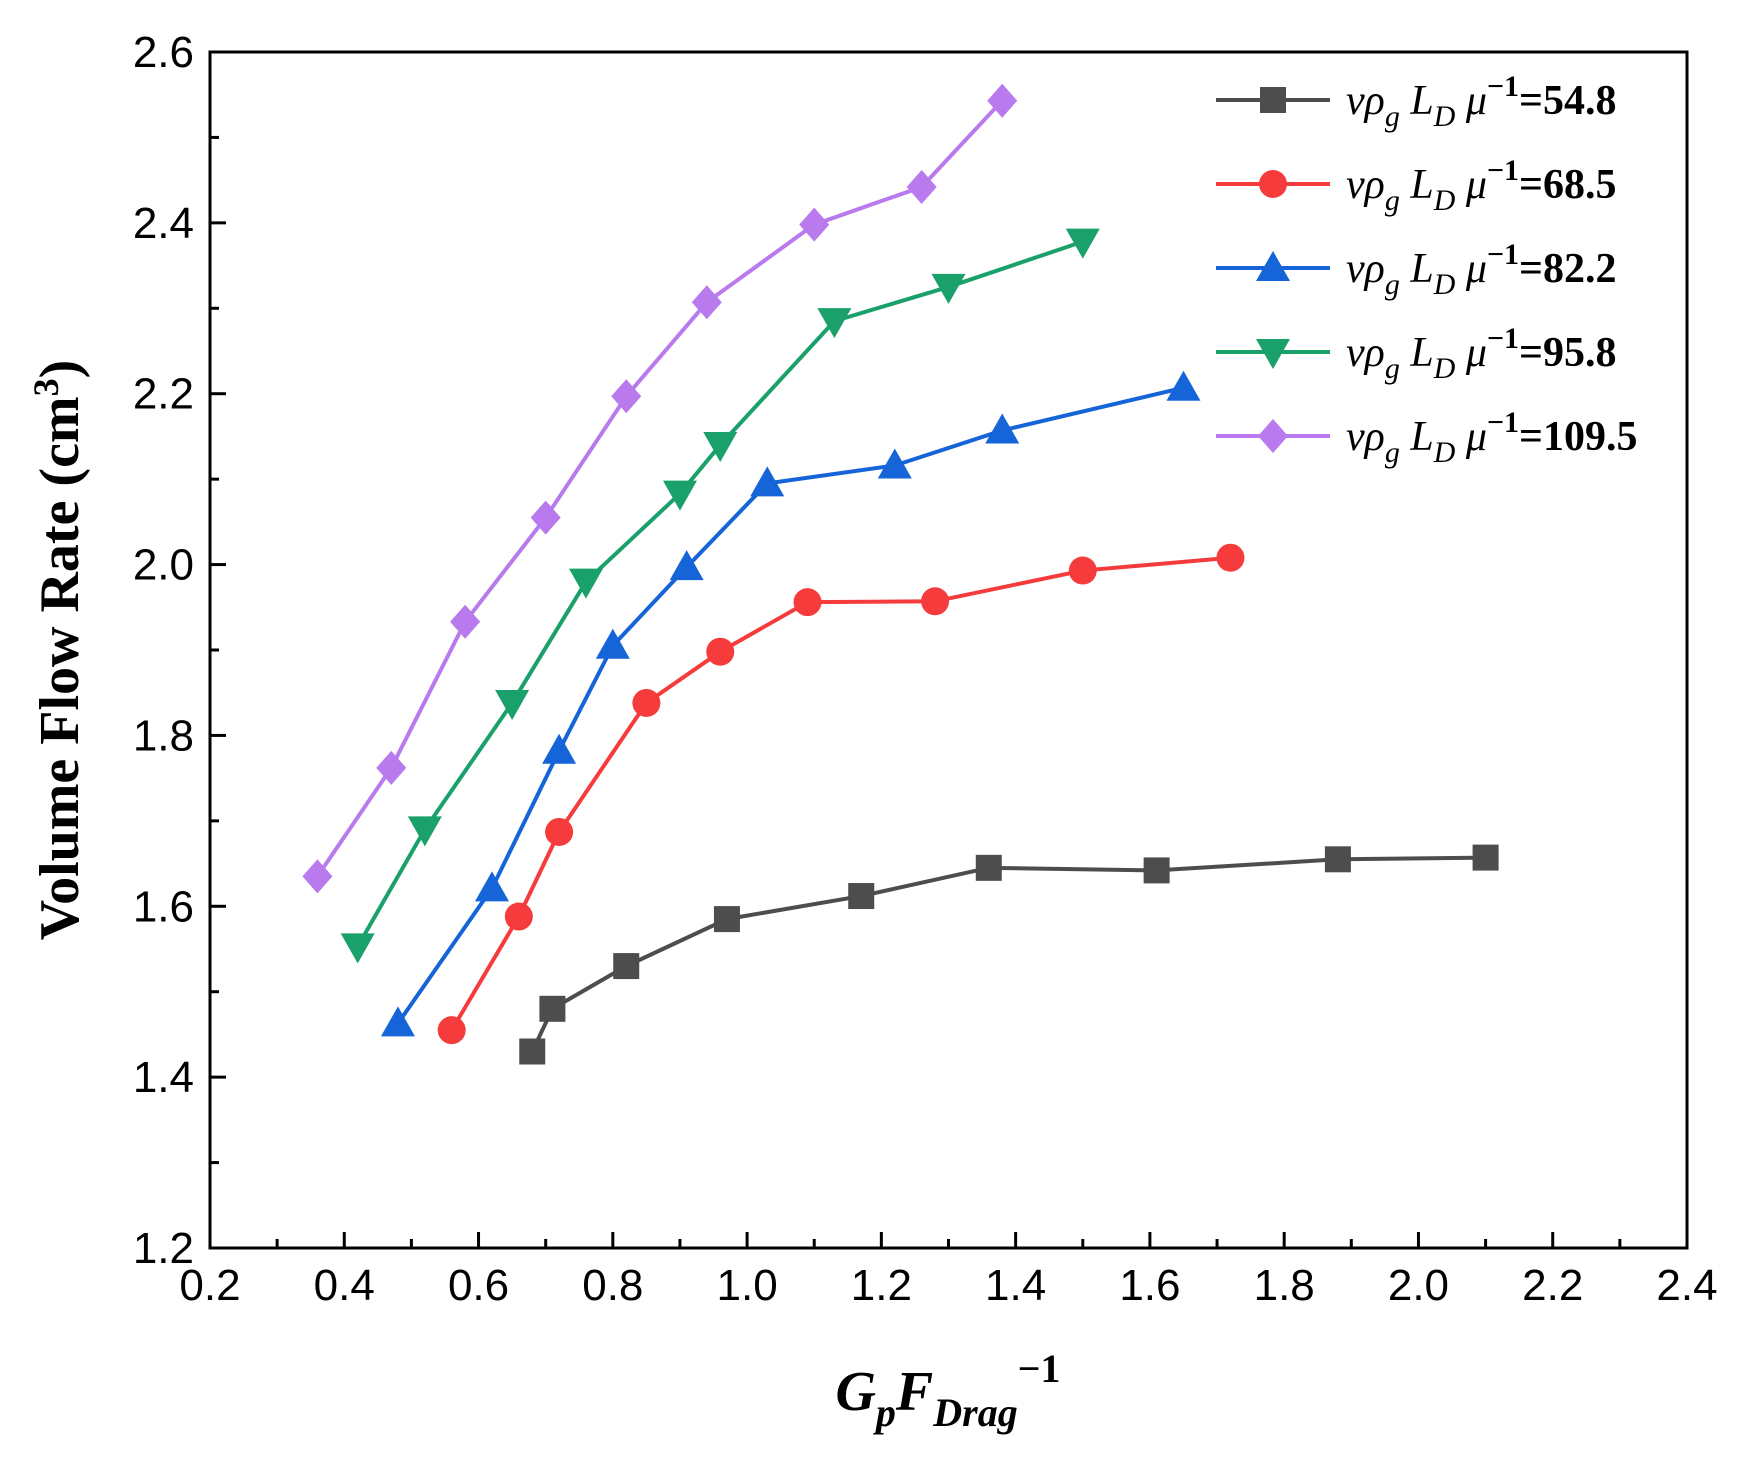 This screenshot has width=1742, height=1471. I want to click on legend-item: vρg LD μ−1=109.5, so click(1426, 437).